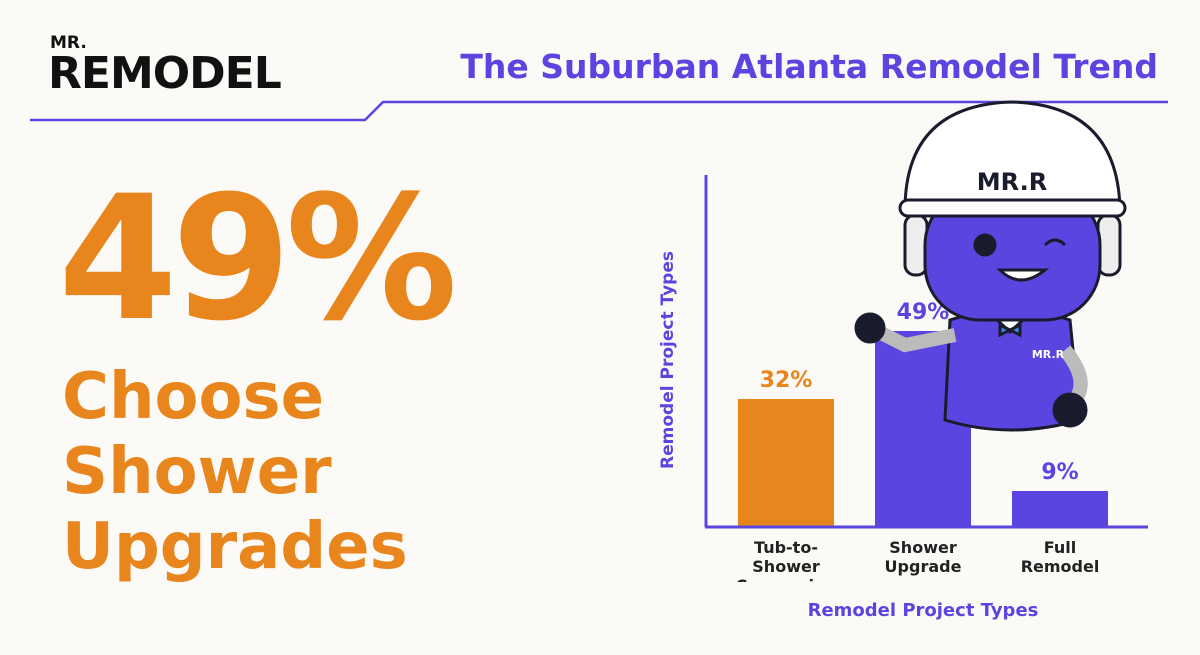 Image resolution: width=1200 pixels, height=655 pixels. I want to click on mascot-smile, so click(1023, 275).